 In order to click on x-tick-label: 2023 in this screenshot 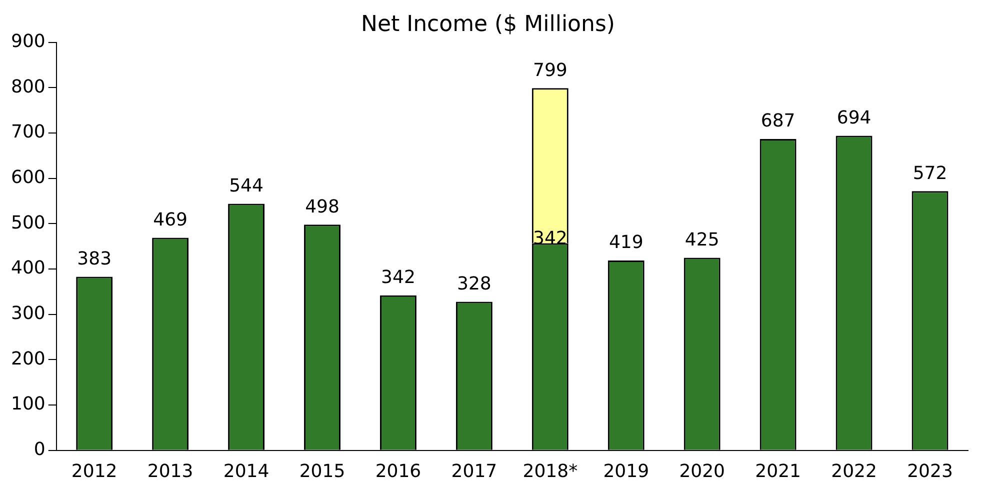, I will do `click(930, 471)`.